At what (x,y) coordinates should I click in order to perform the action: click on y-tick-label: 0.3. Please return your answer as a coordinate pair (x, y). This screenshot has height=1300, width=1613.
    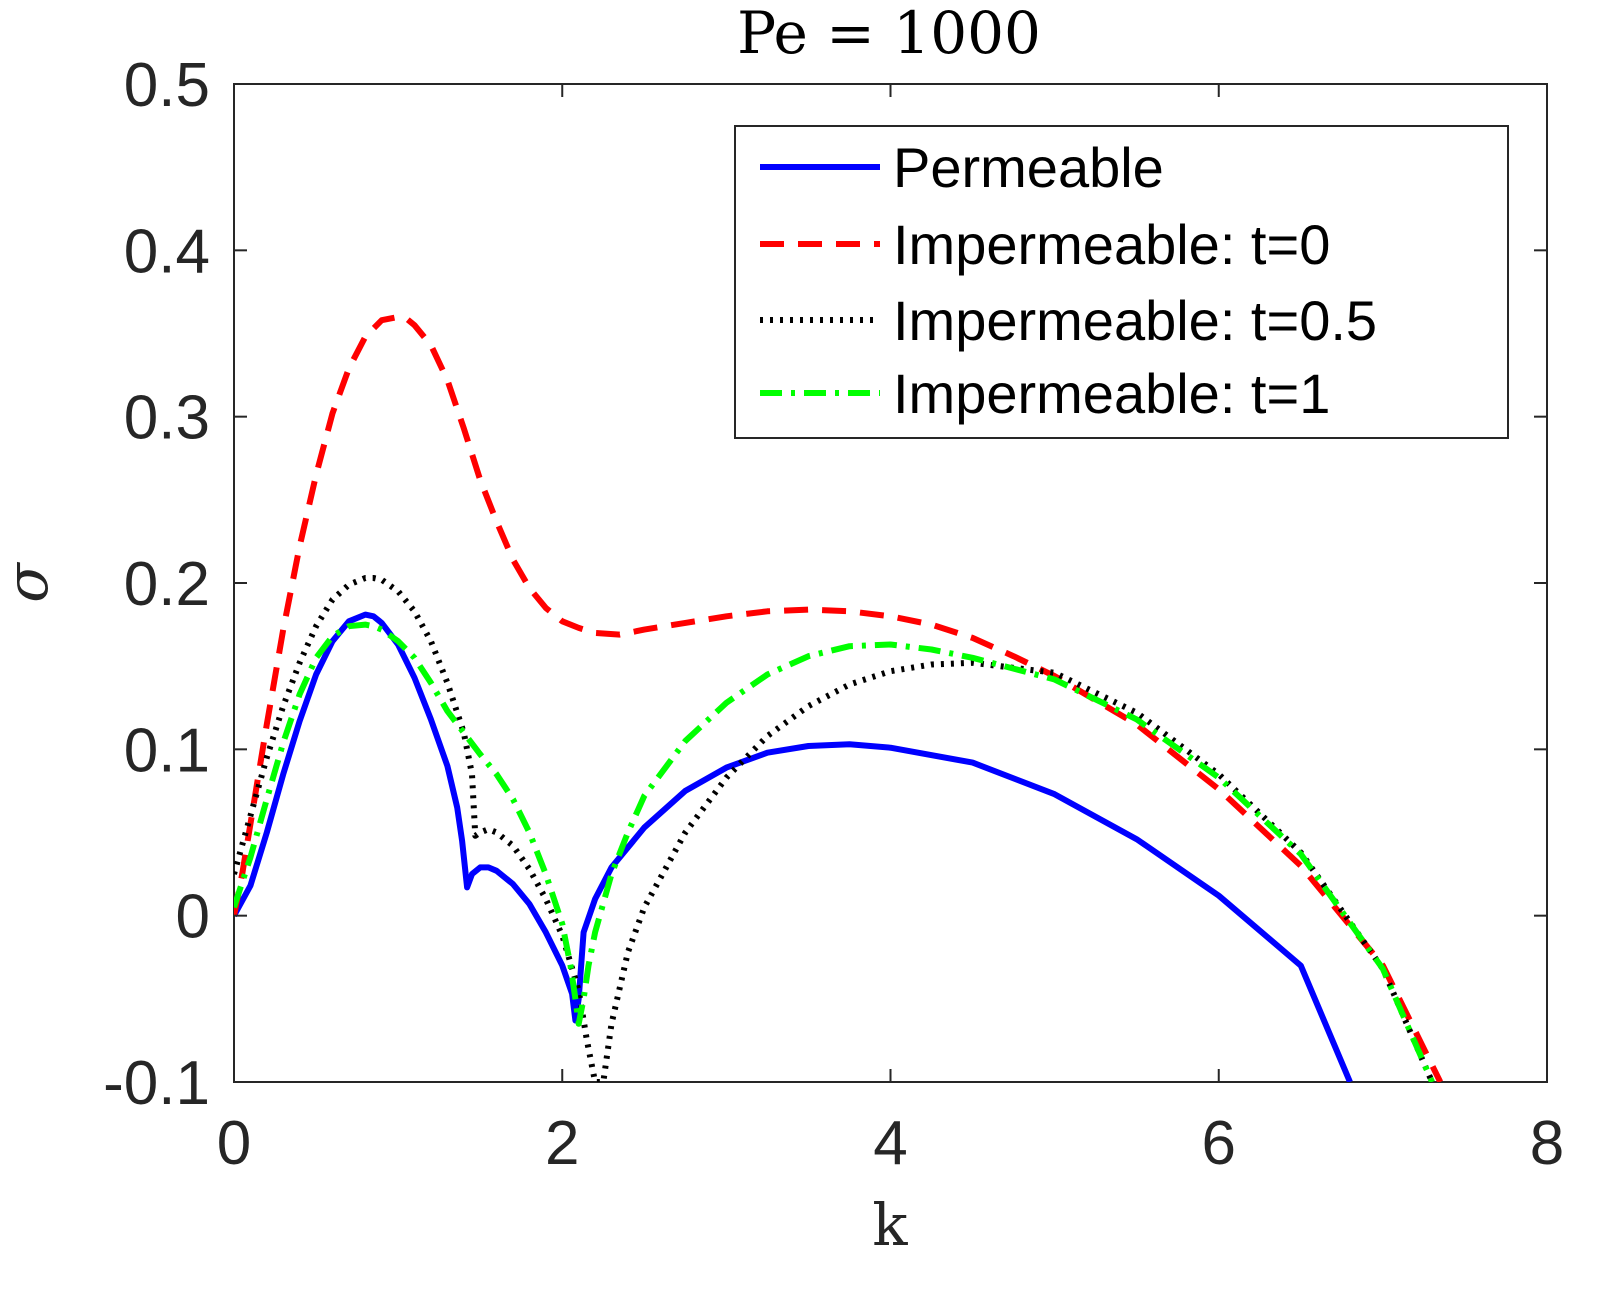
    Looking at the image, I should click on (167, 418).